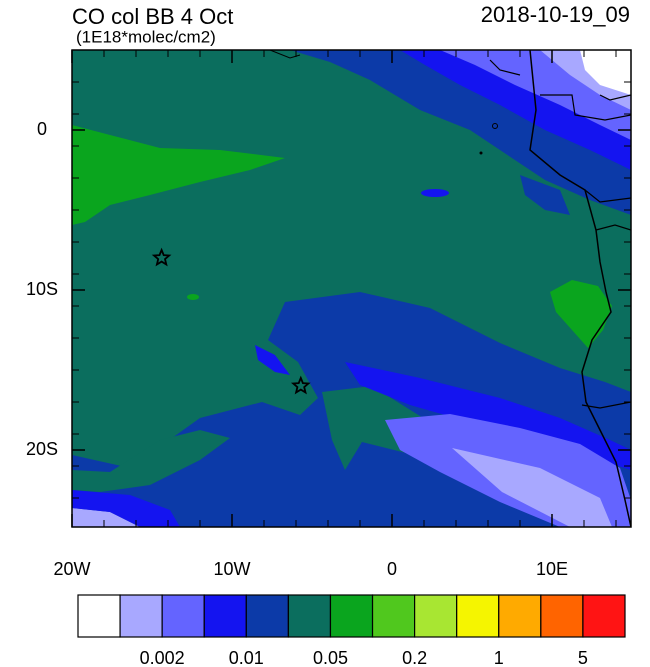 The image size is (650, 667). I want to click on y-tick-label: 10S, so click(42, 289).